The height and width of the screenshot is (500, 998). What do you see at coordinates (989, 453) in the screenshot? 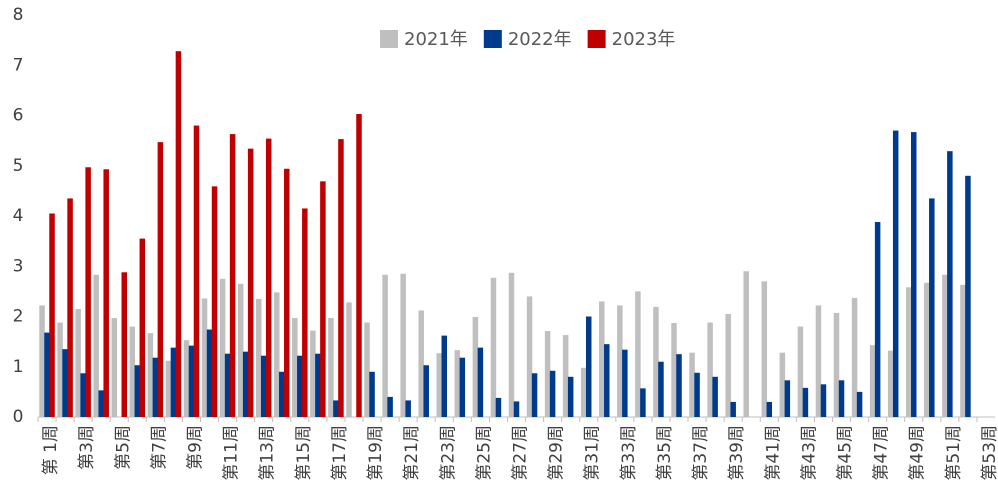
I see `x-tick-label: 第53周` at bounding box center [989, 453].